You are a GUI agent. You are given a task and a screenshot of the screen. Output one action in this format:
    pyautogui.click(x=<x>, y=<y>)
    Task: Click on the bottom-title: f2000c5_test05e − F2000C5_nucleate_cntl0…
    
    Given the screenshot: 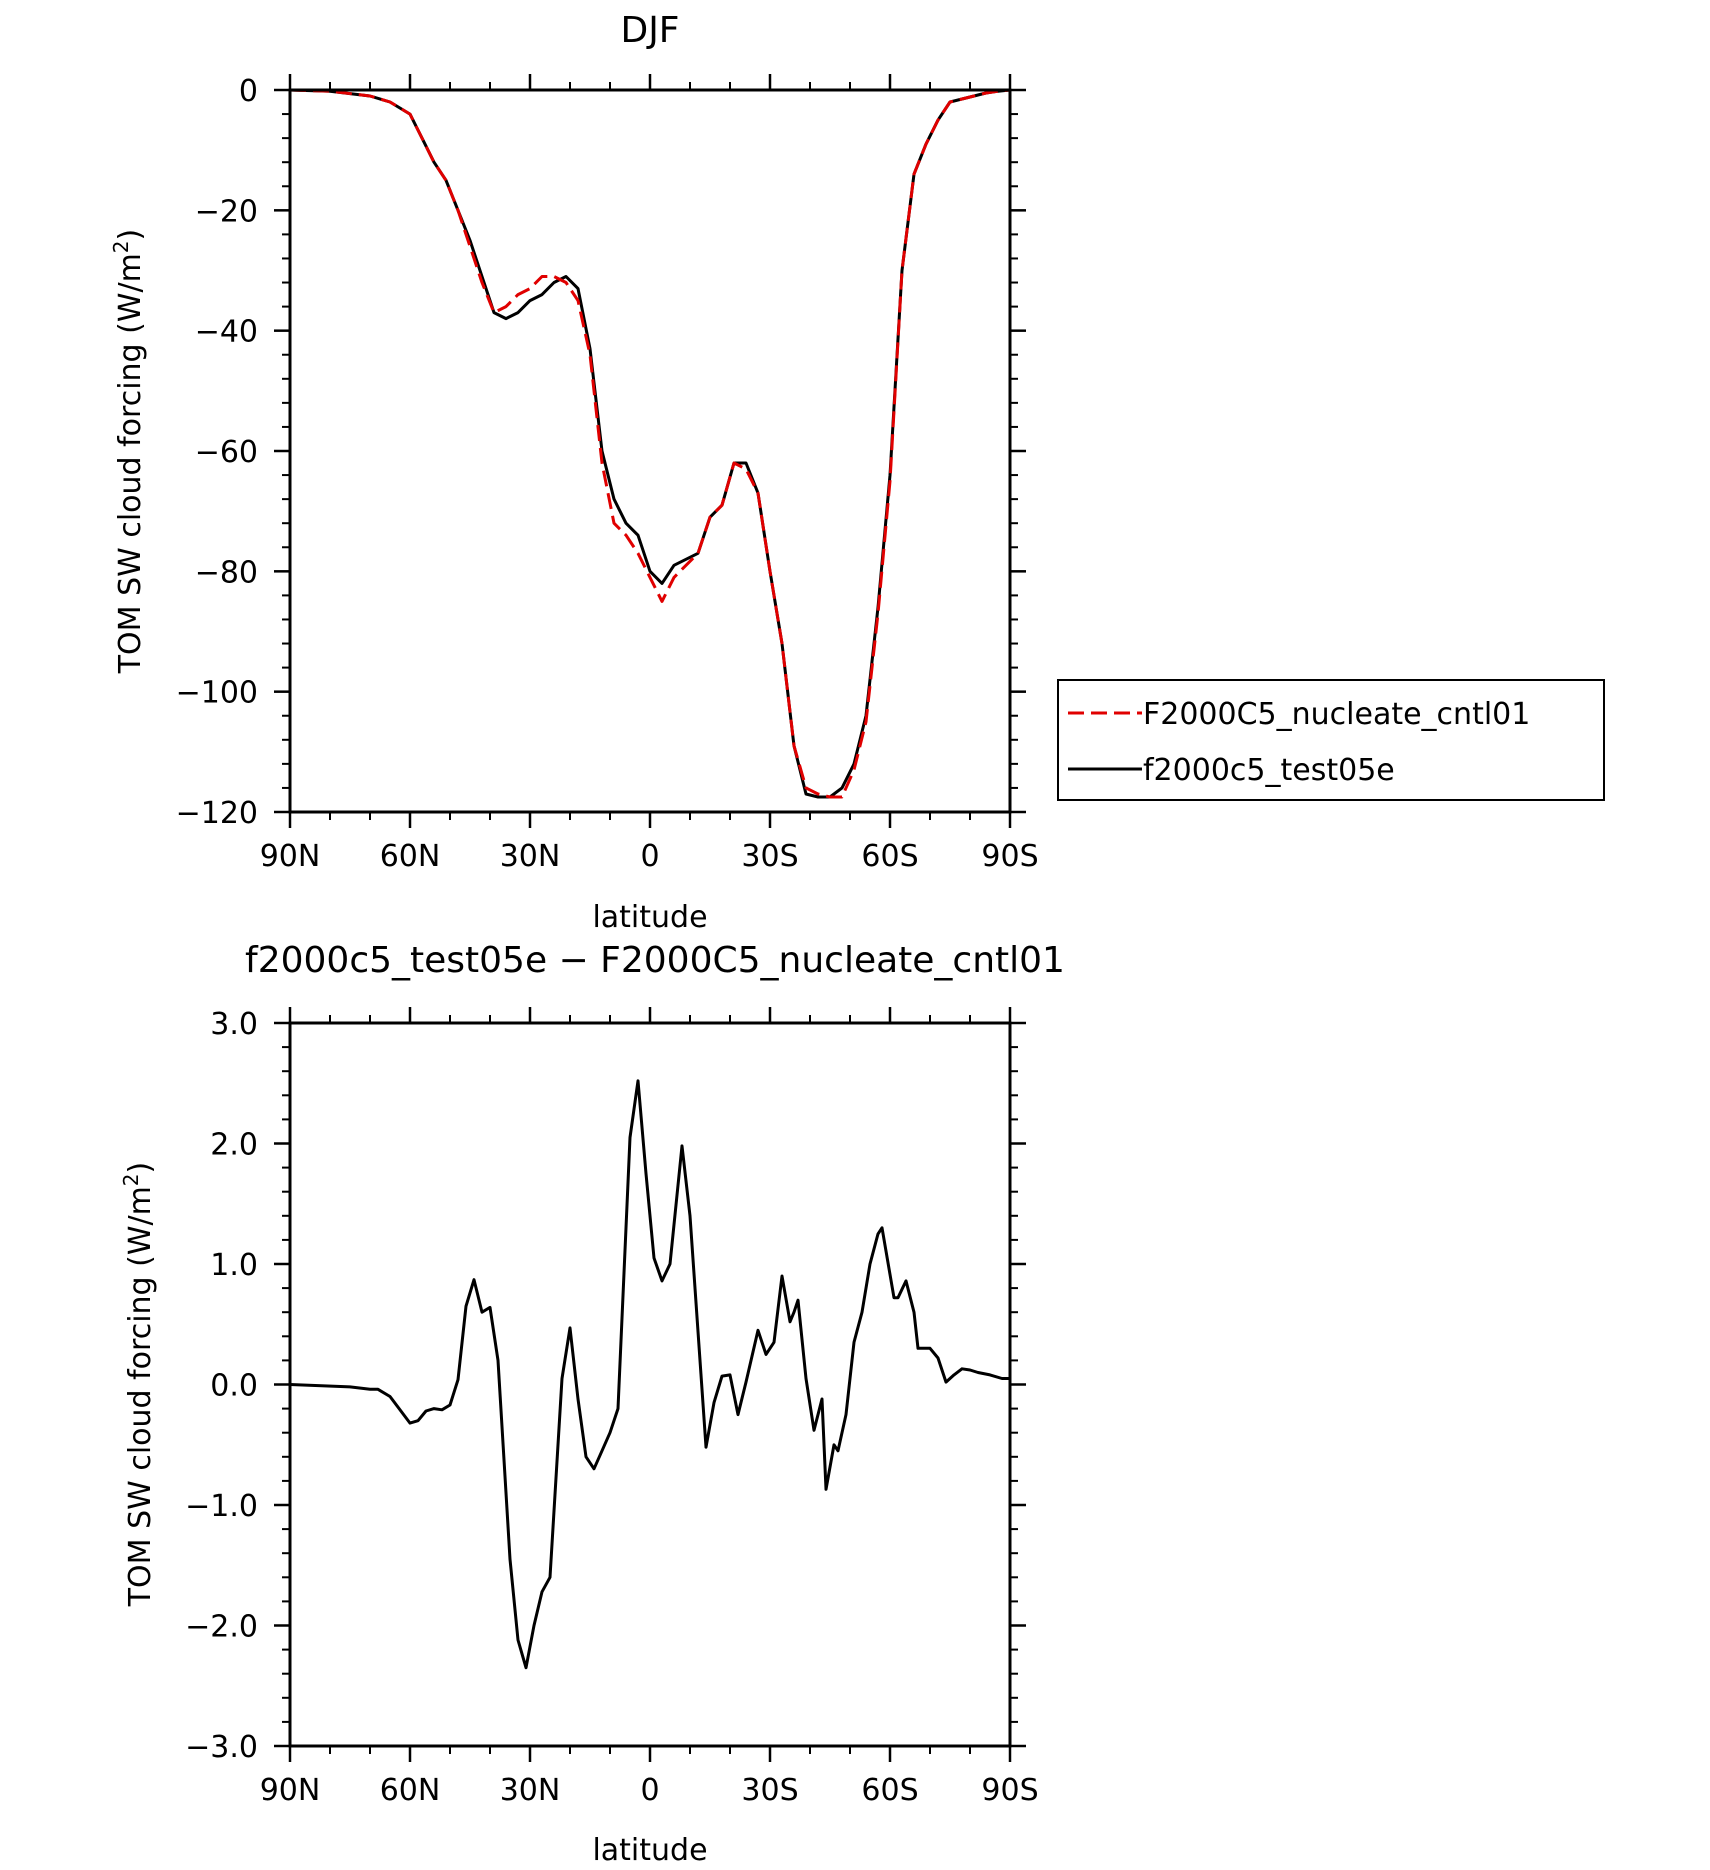 What is the action you would take?
    pyautogui.click(x=655, y=960)
    